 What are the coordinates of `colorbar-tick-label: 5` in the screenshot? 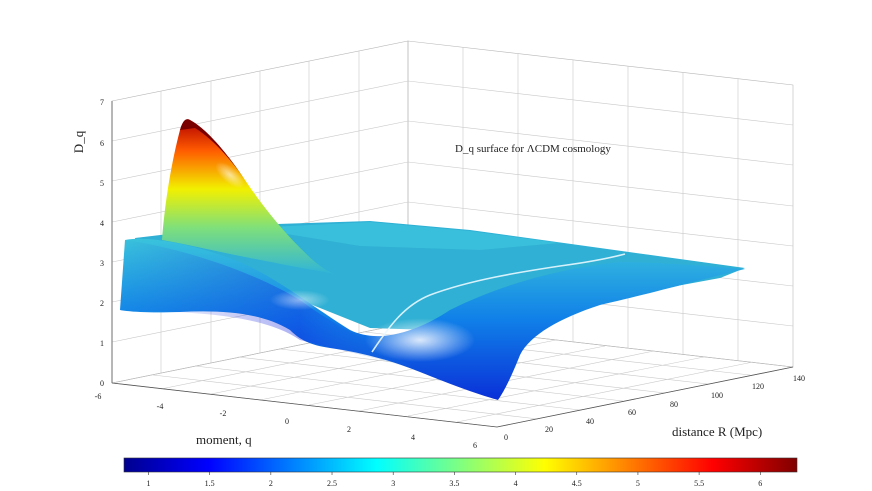 It's located at (638, 483).